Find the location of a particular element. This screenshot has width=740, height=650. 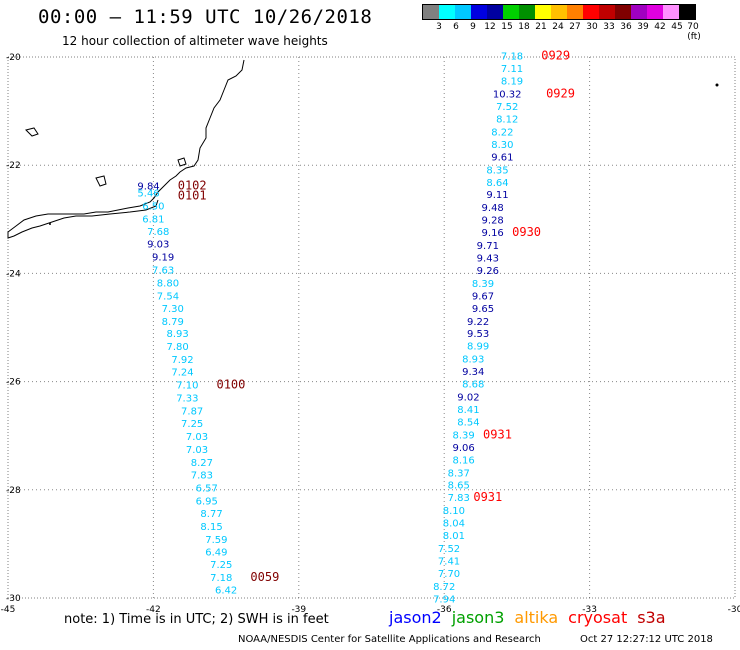

wave-height-value: 9.84 is located at coordinates (148, 187).